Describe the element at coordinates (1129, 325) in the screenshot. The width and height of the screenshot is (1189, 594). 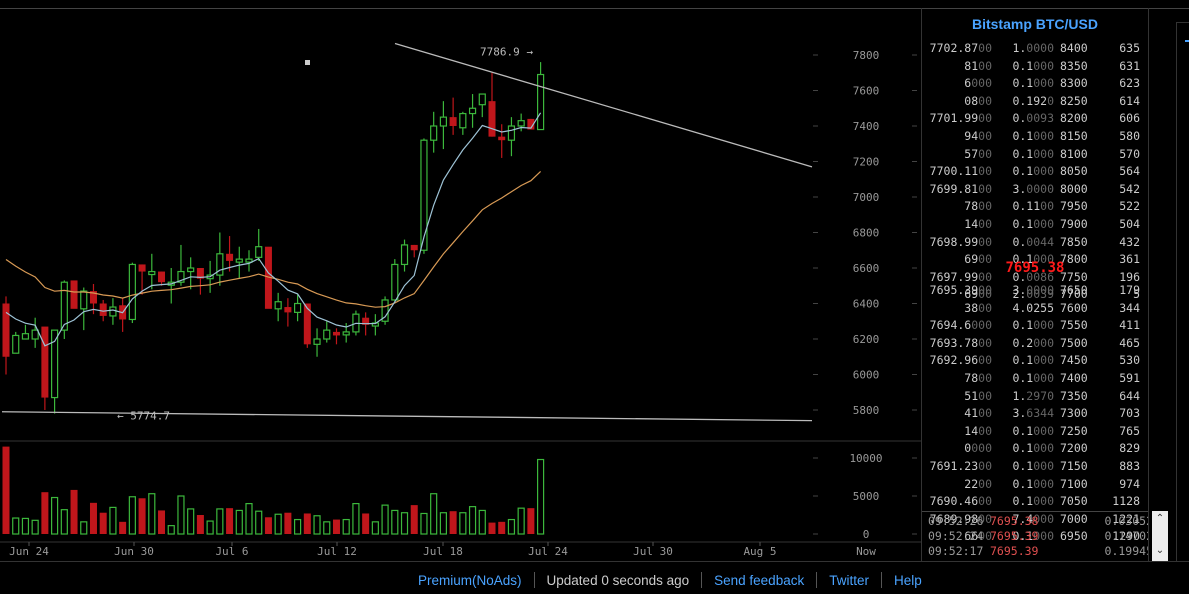
I see `cumulative: 411` at that location.